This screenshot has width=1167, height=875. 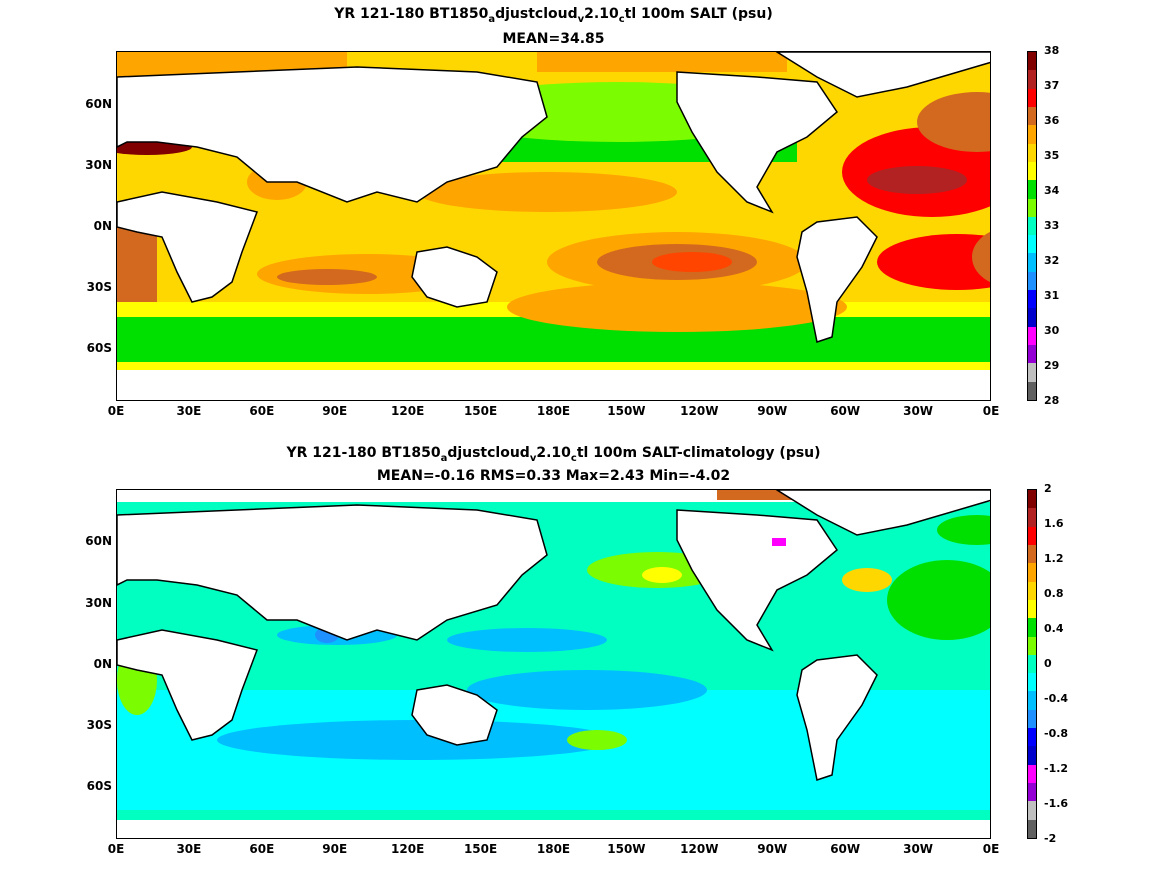 I want to click on colorbar-label: 31, so click(x=1052, y=295).